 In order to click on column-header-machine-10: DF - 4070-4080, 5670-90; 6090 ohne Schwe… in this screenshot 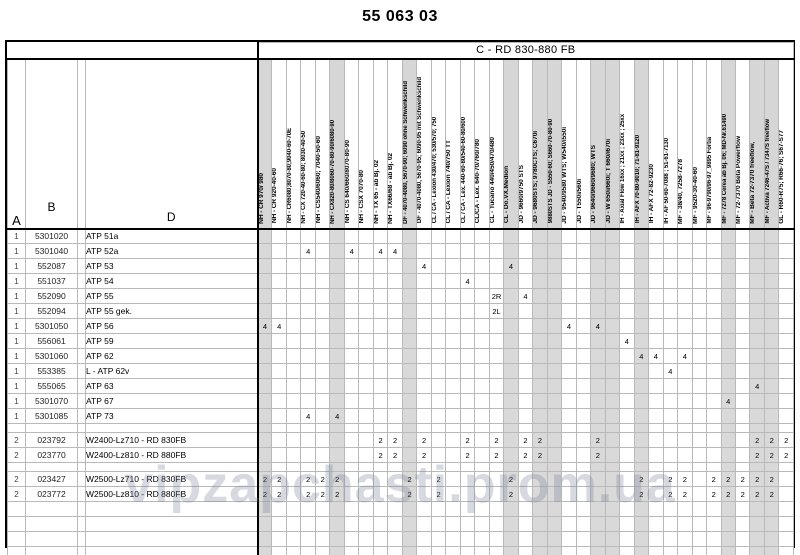, I will do `click(409, 144)`.